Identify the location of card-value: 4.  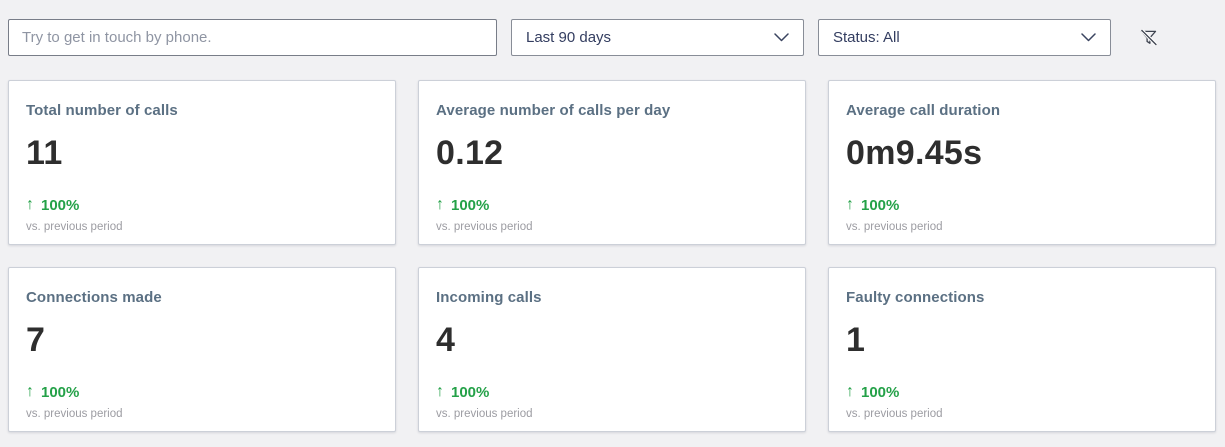
(446, 340).